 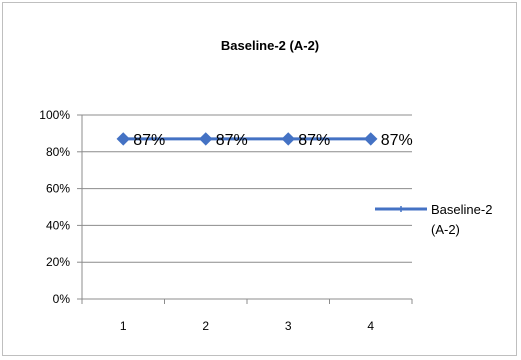 What do you see at coordinates (58, 189) in the screenshot?
I see `y-tick-label: 60%` at bounding box center [58, 189].